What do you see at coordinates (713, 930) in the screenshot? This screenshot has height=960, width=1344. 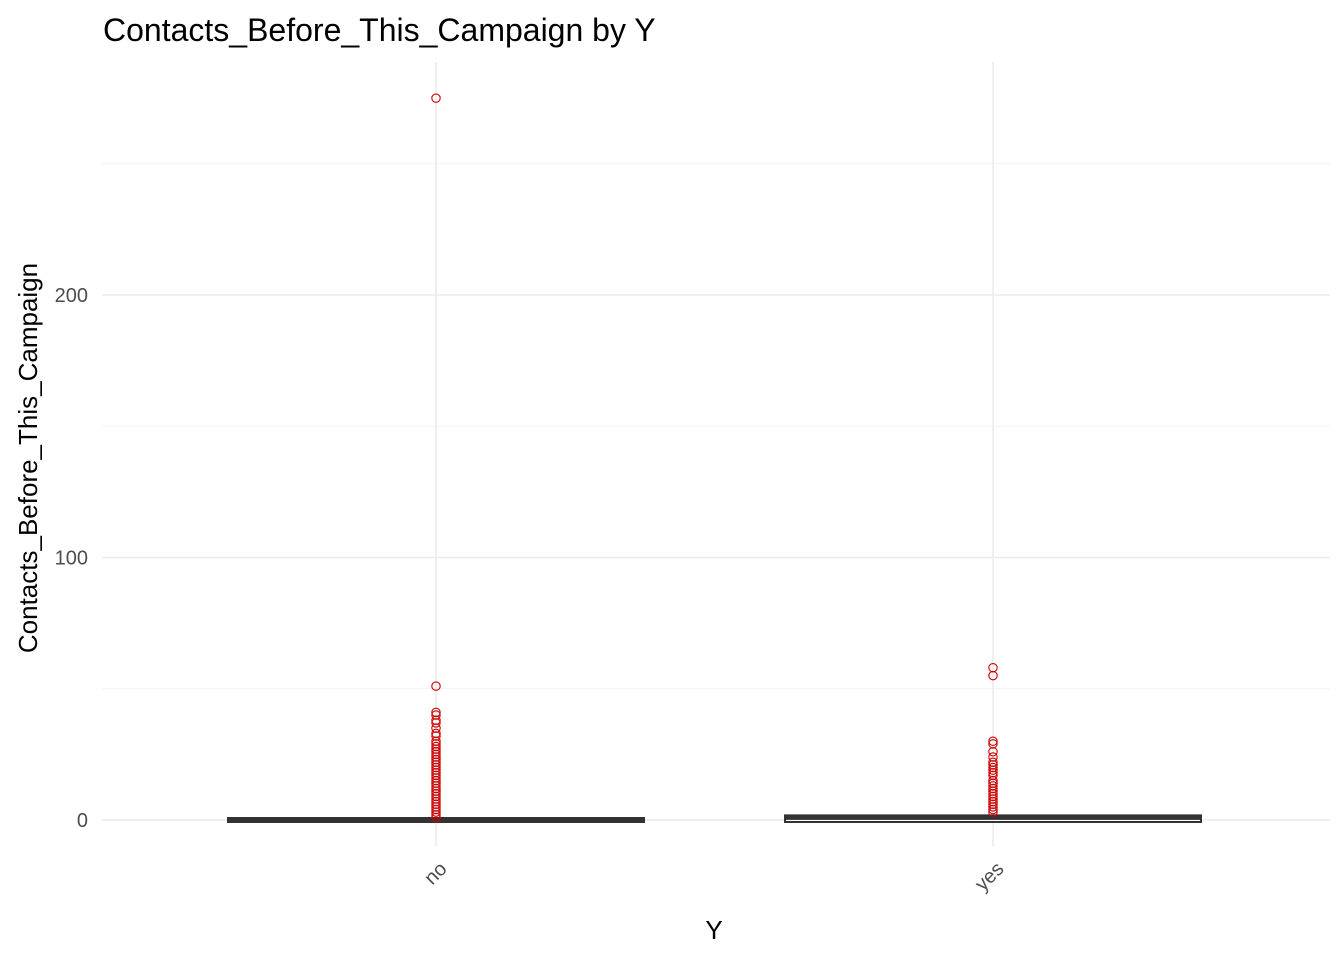 I see `x-axis-title: Y` at bounding box center [713, 930].